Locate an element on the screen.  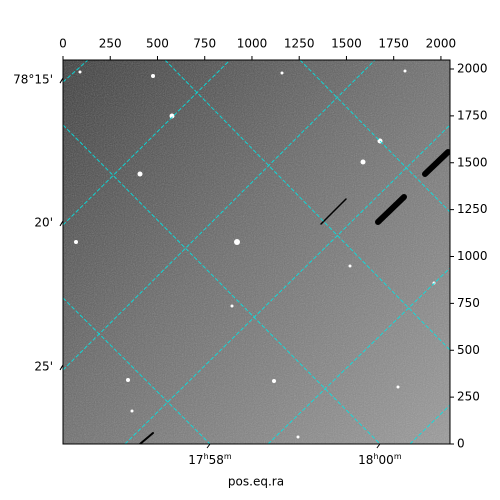
ra-tick-label: 18h00m is located at coordinates (380, 459).